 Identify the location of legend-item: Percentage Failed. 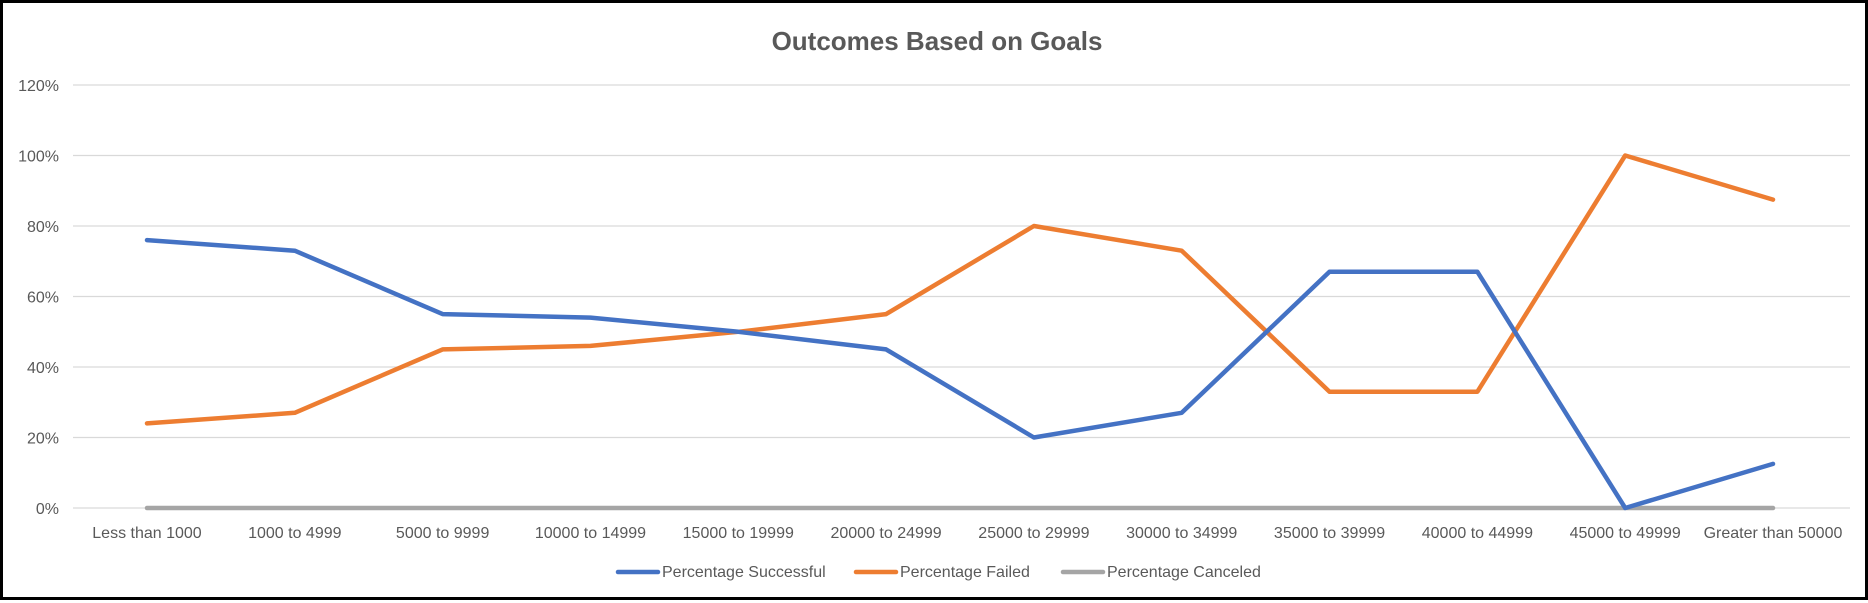
(941, 572).